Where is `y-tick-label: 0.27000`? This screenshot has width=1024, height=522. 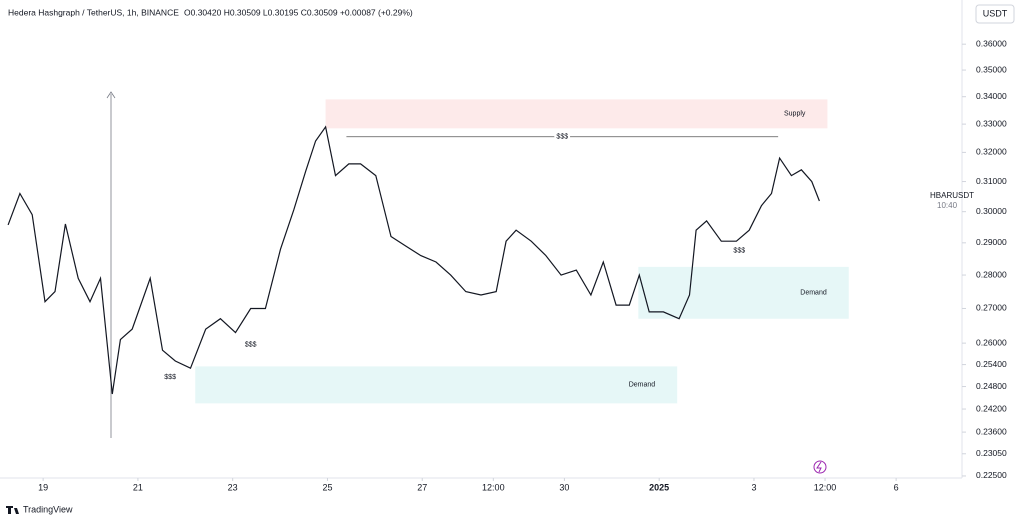 y-tick-label: 0.27000 is located at coordinates (991, 308).